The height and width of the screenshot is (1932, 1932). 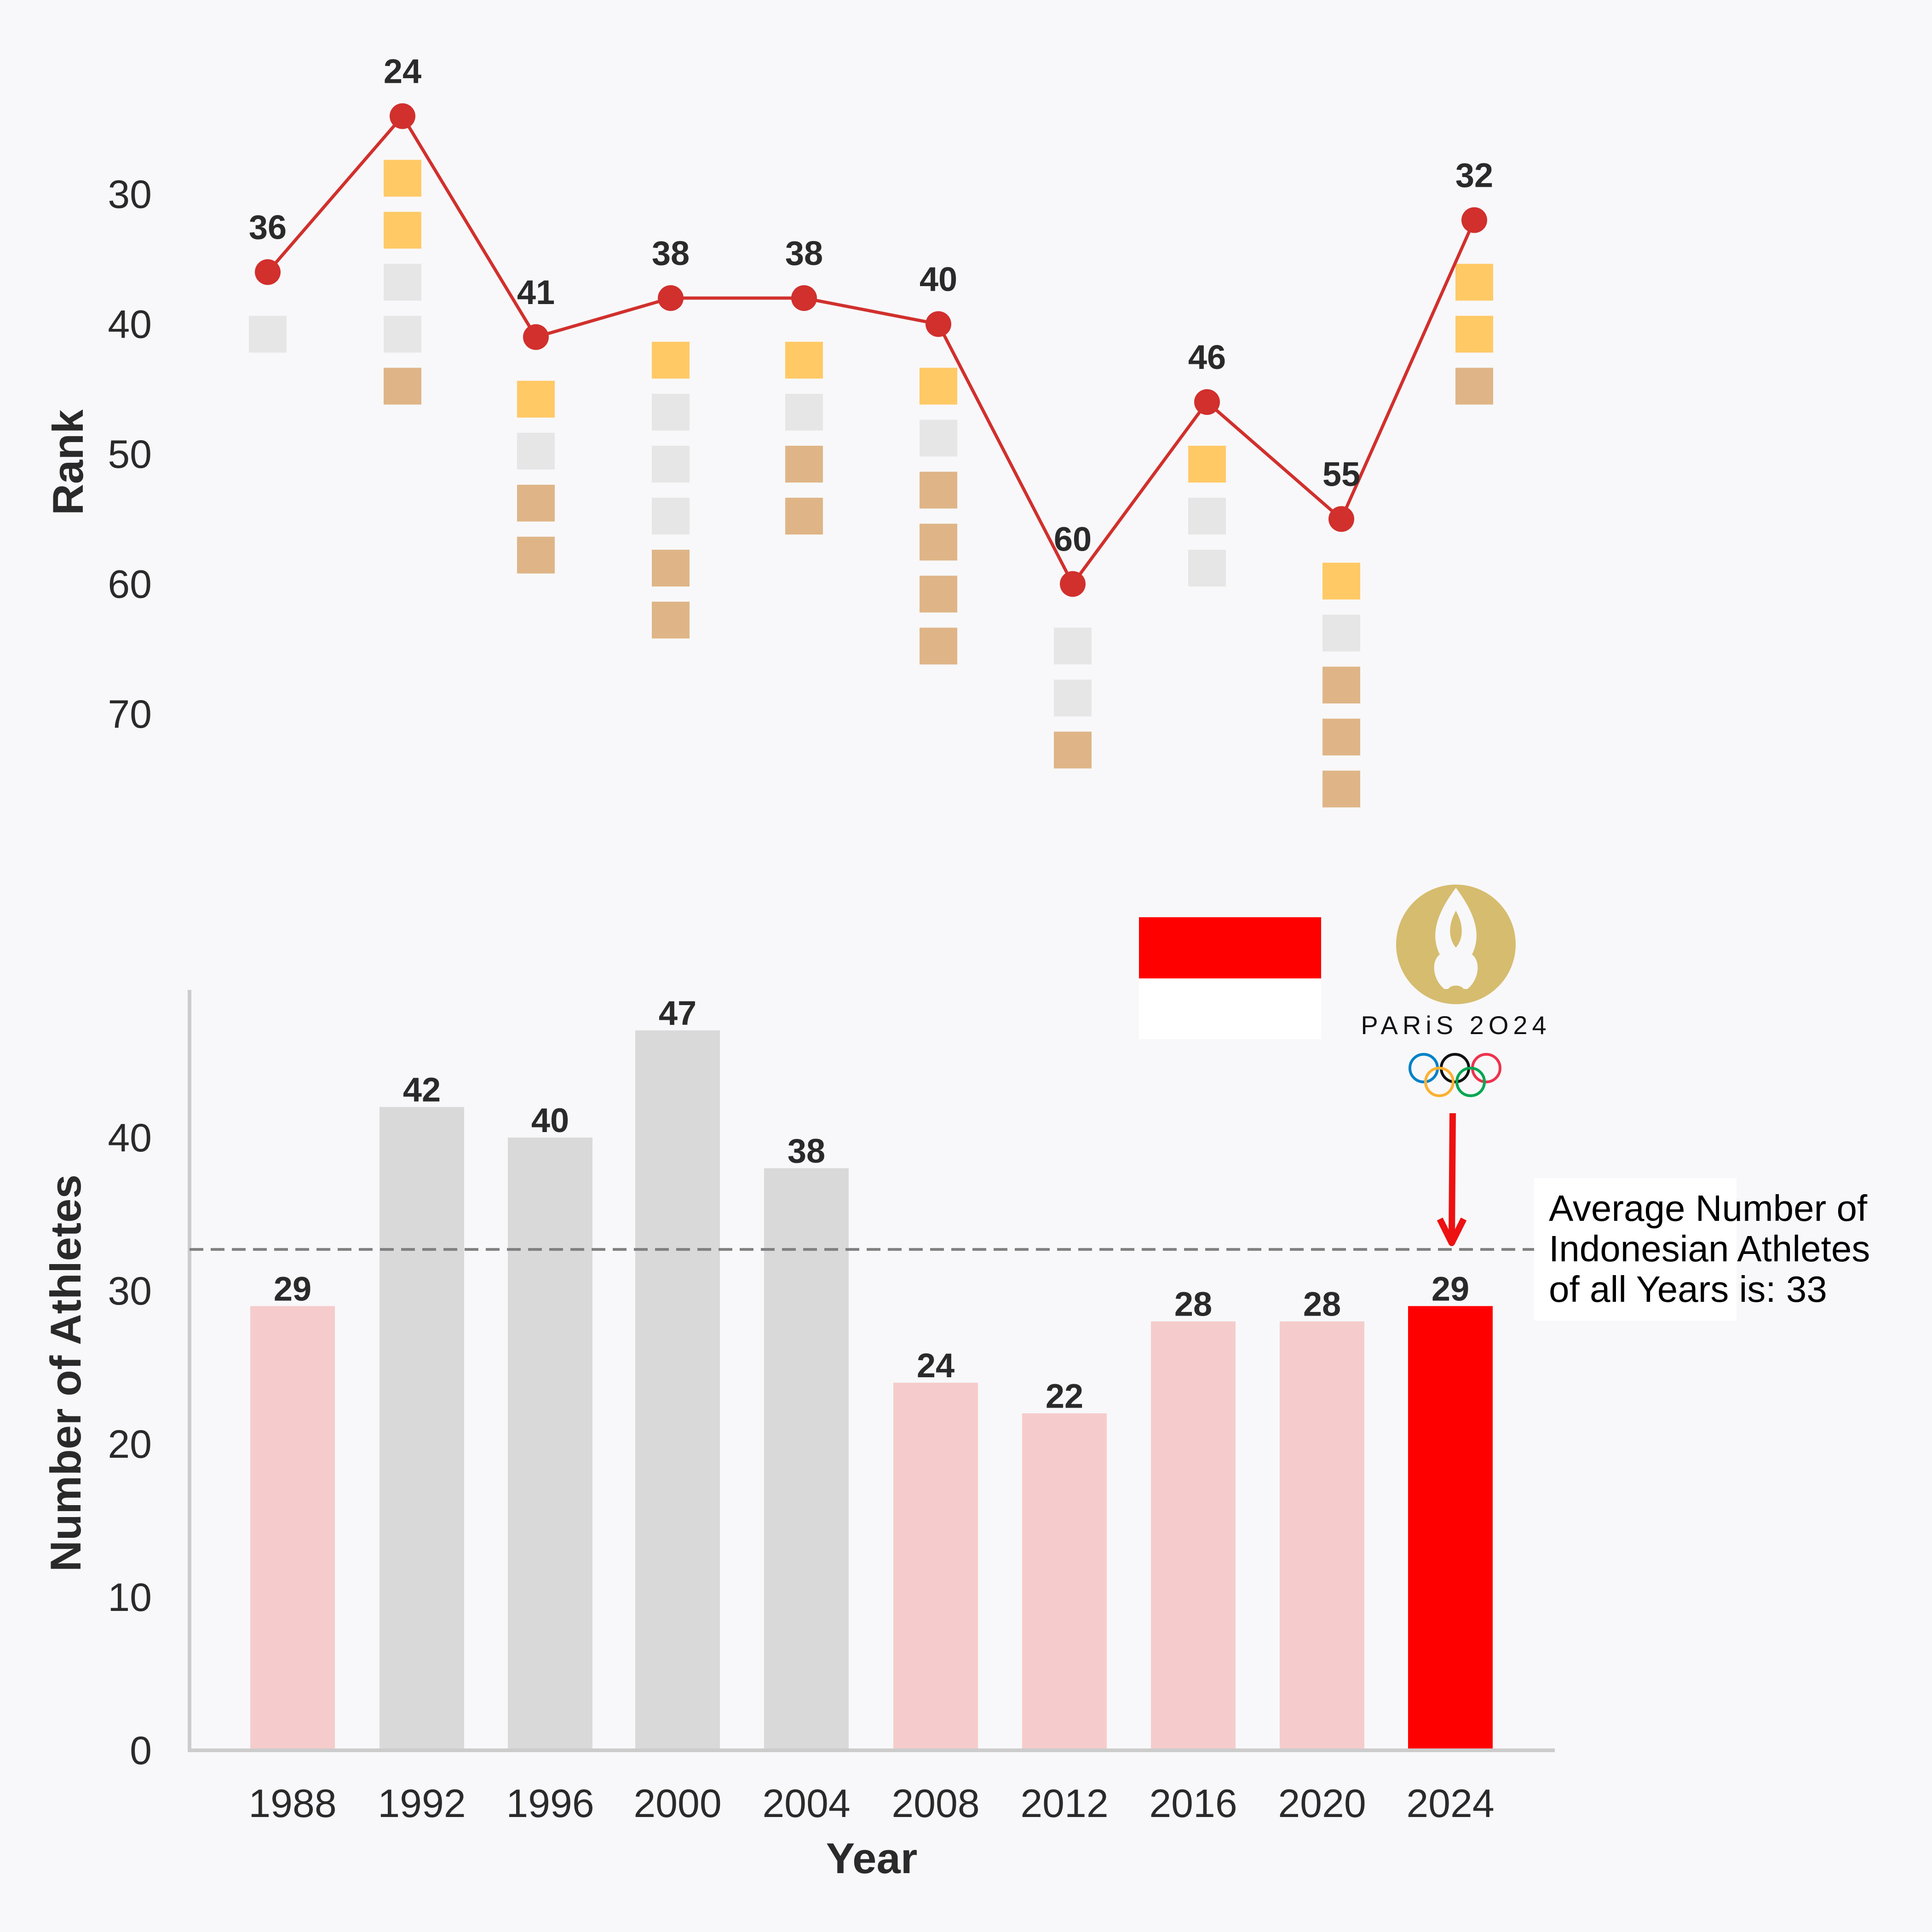 I want to click on bar-xlabel: Year, so click(x=872, y=1858).